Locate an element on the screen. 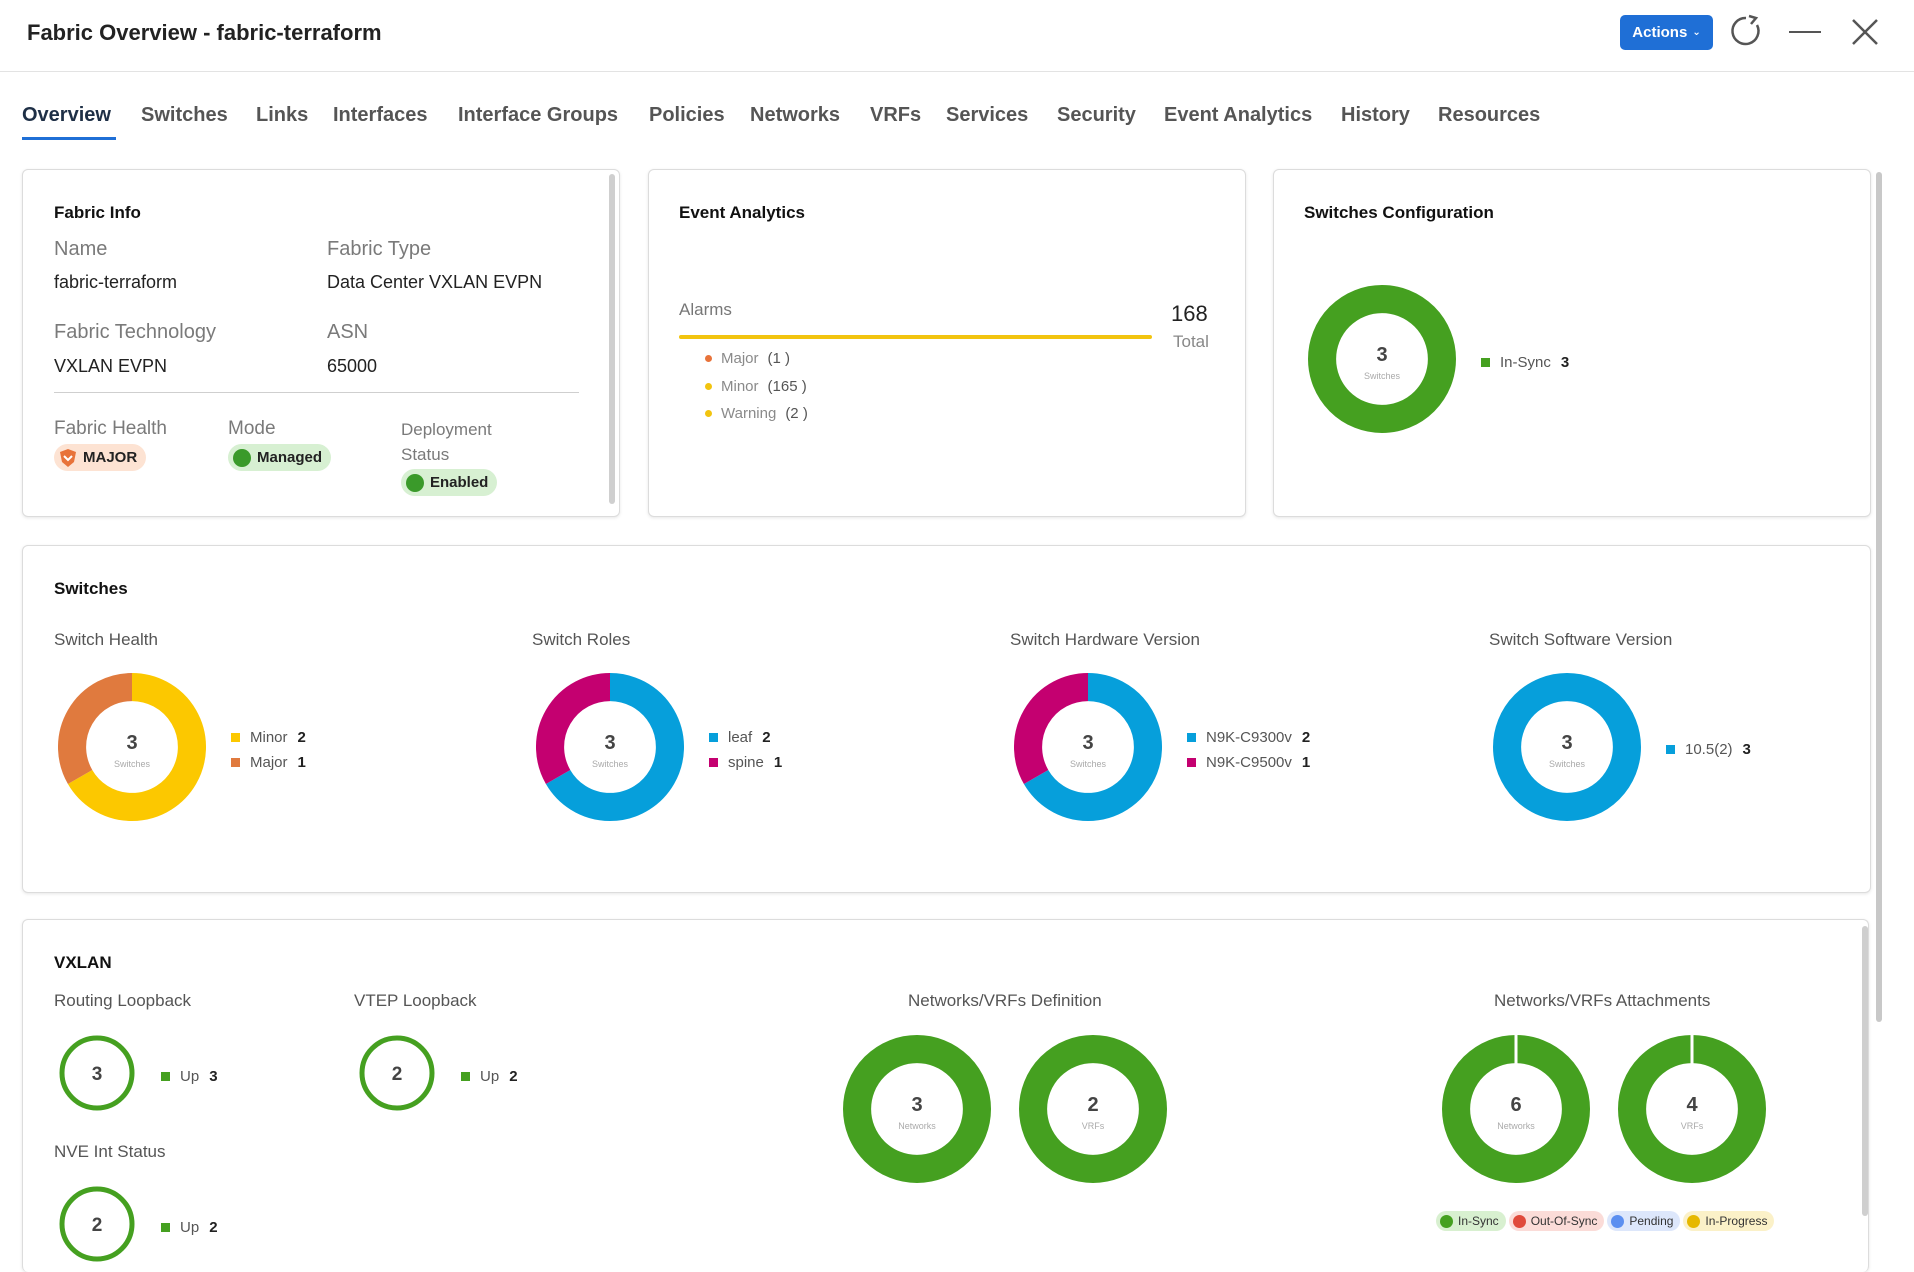 This screenshot has height=1272, width=1914. switch-software-version-legend: 10.5(2) 3 is located at coordinates (1708, 749).